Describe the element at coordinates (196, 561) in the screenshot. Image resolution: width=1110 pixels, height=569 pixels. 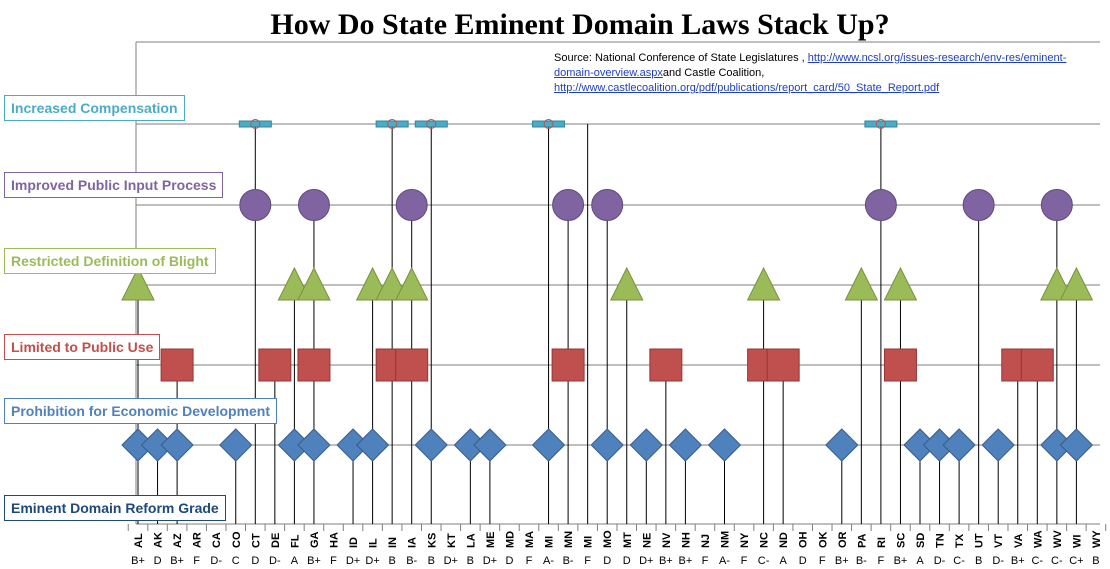
I see `grade-label-3: F` at that location.